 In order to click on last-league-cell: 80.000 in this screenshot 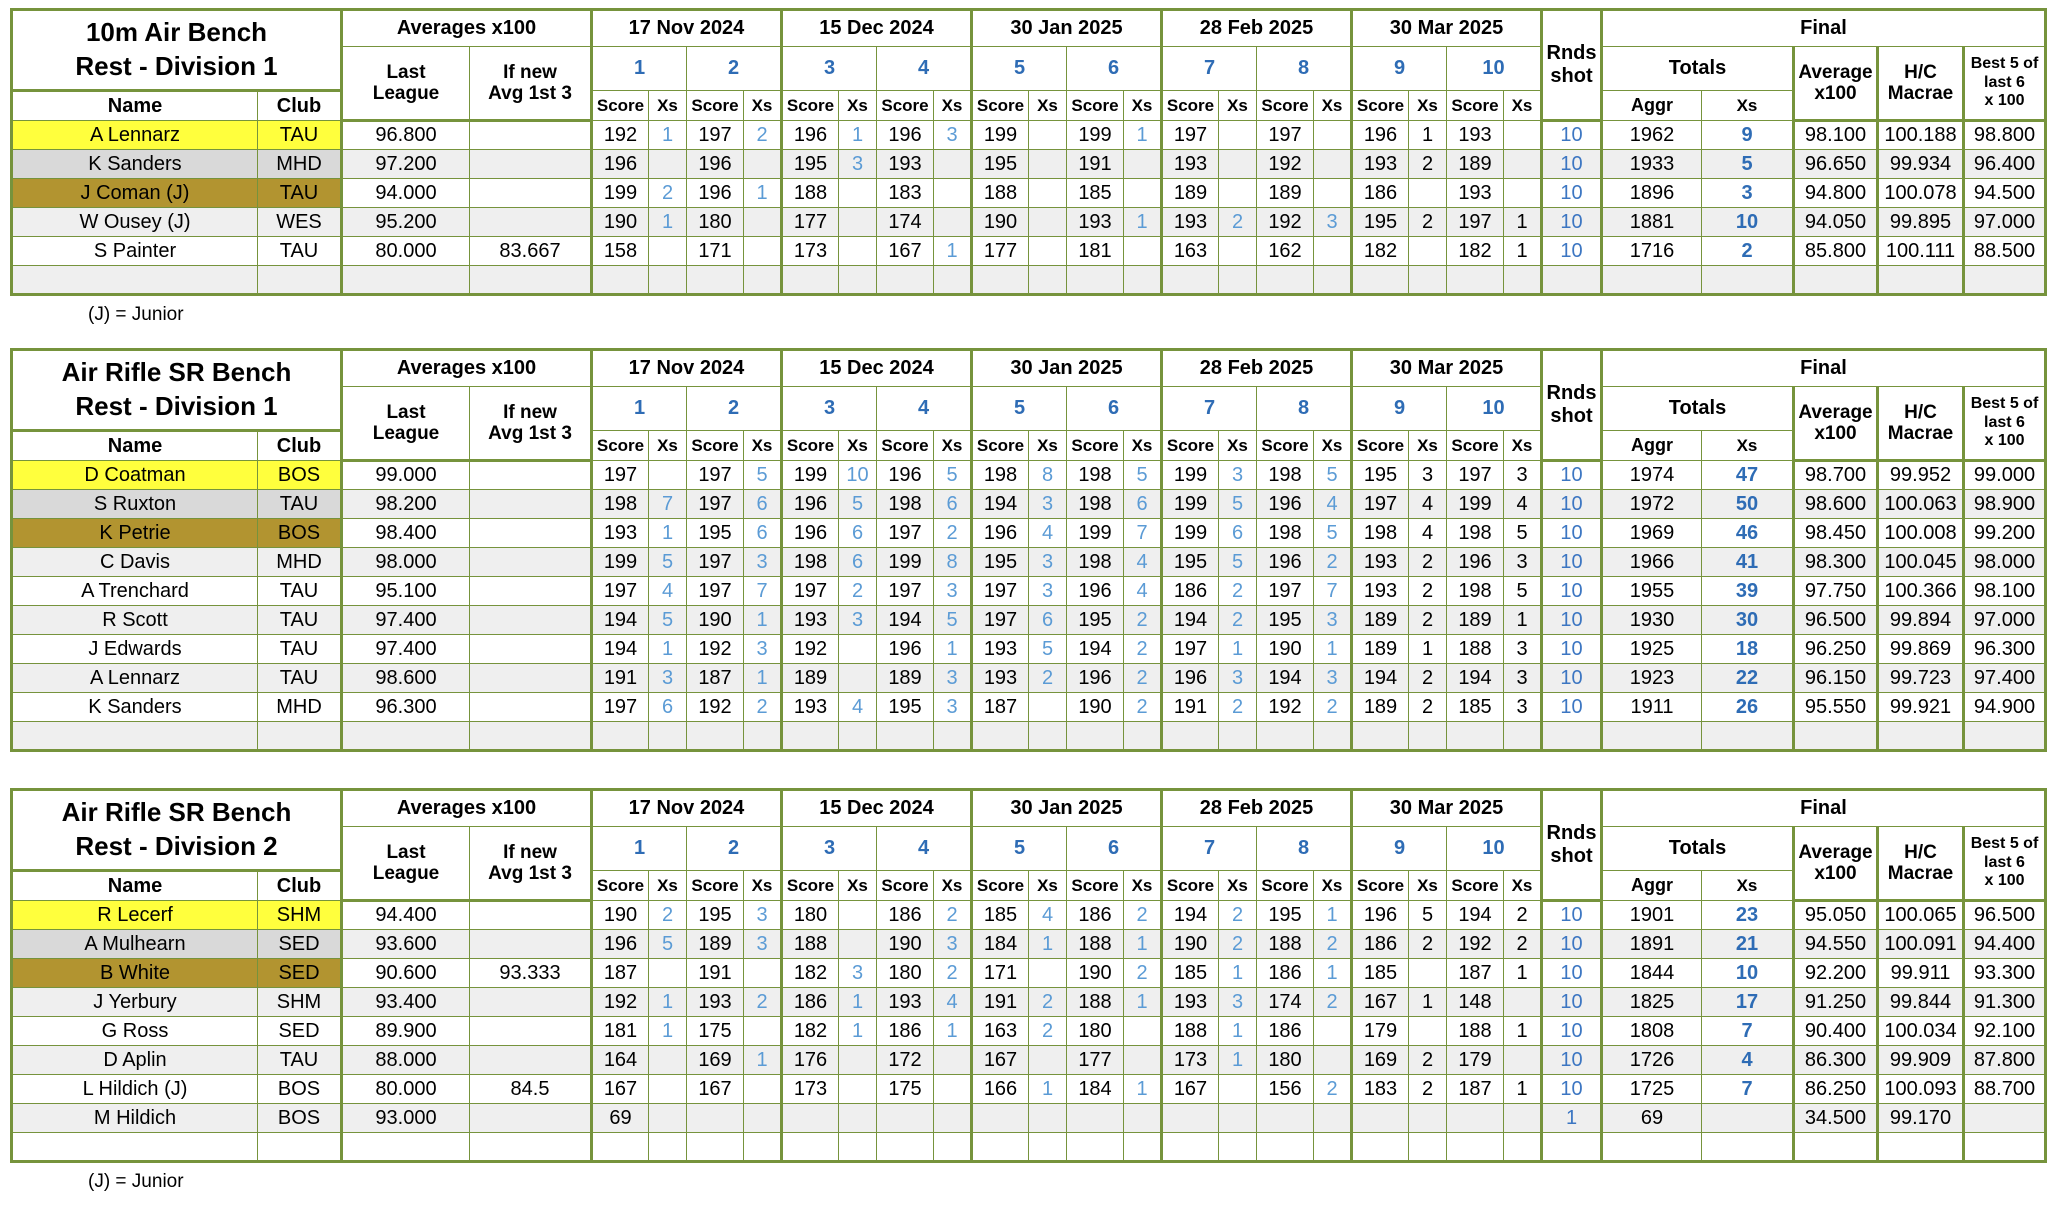, I will do `click(405, 251)`.